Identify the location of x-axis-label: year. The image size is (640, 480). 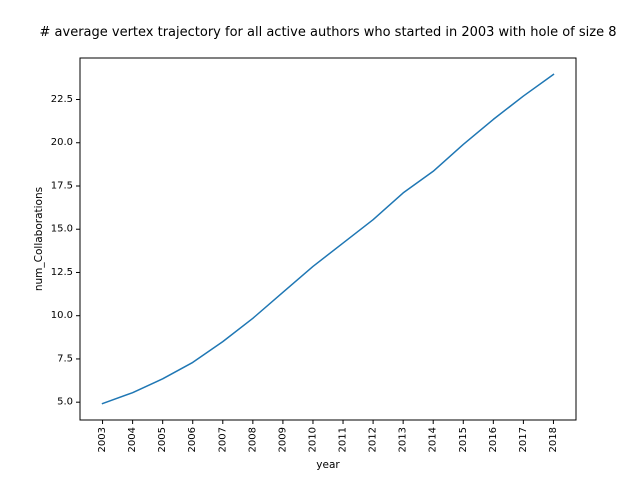
(328, 465).